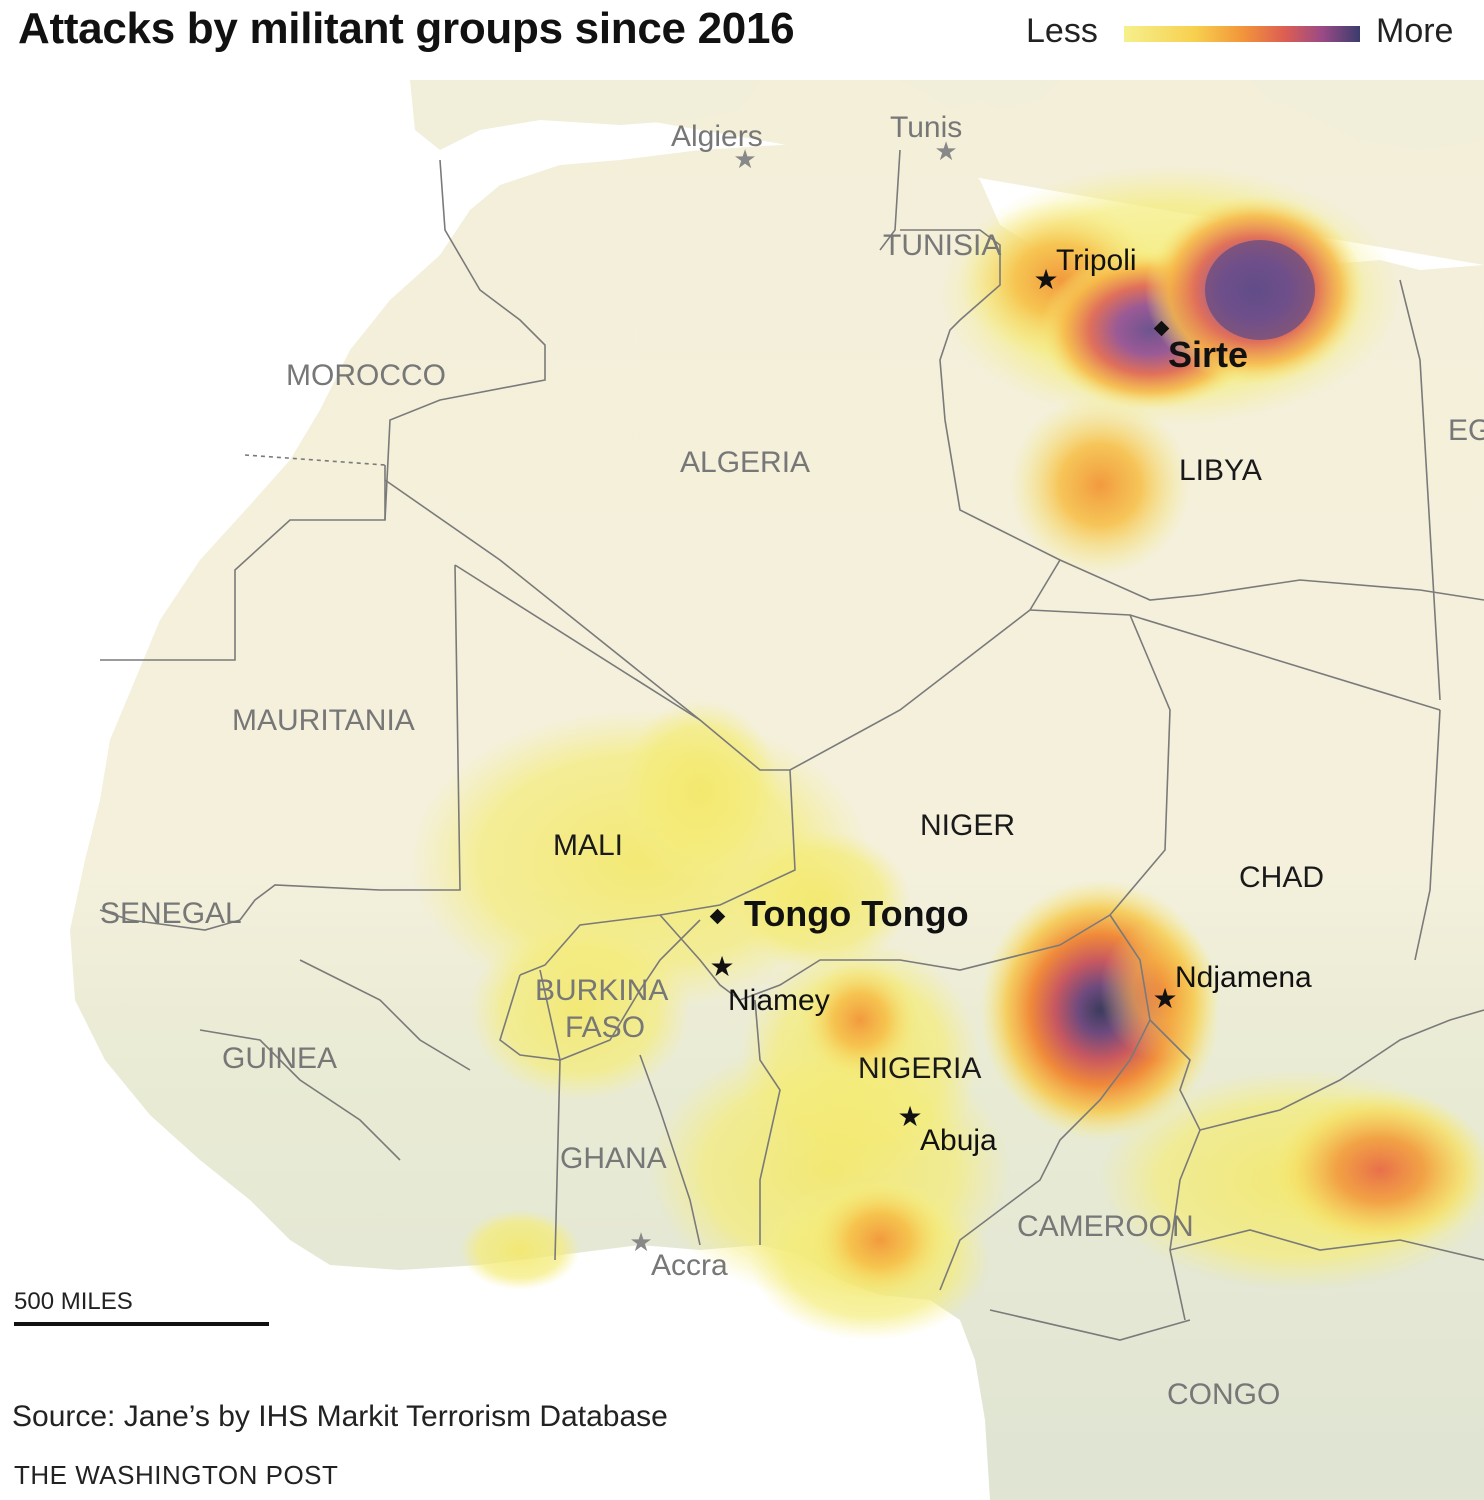  What do you see at coordinates (745, 462) in the screenshot?
I see `country-label-algeria: ALGERIA` at bounding box center [745, 462].